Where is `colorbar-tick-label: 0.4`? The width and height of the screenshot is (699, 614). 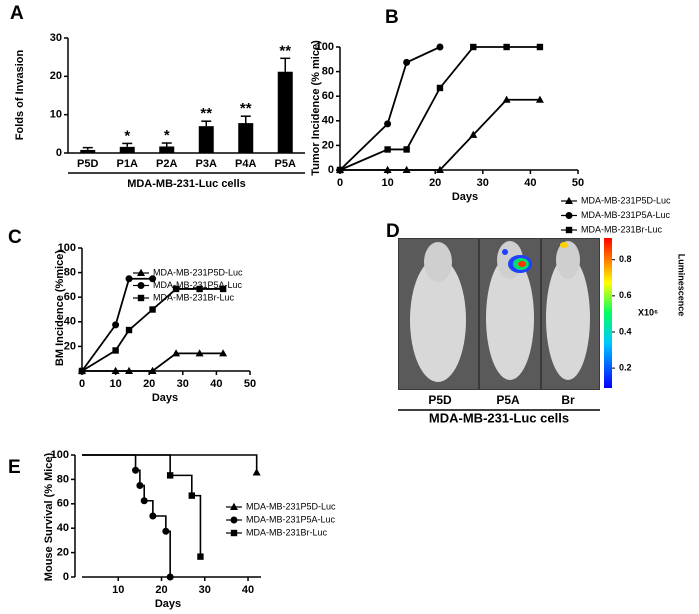 colorbar-tick-label: 0.4 is located at coordinates (625, 331).